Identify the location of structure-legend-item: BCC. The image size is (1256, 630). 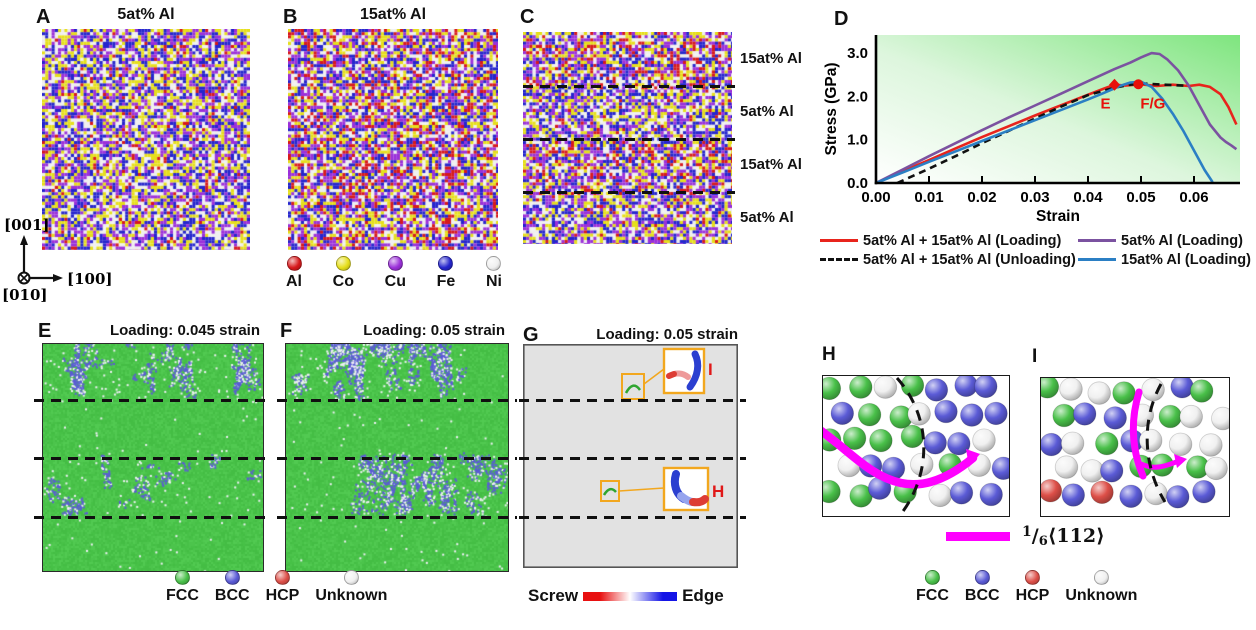
(232, 587).